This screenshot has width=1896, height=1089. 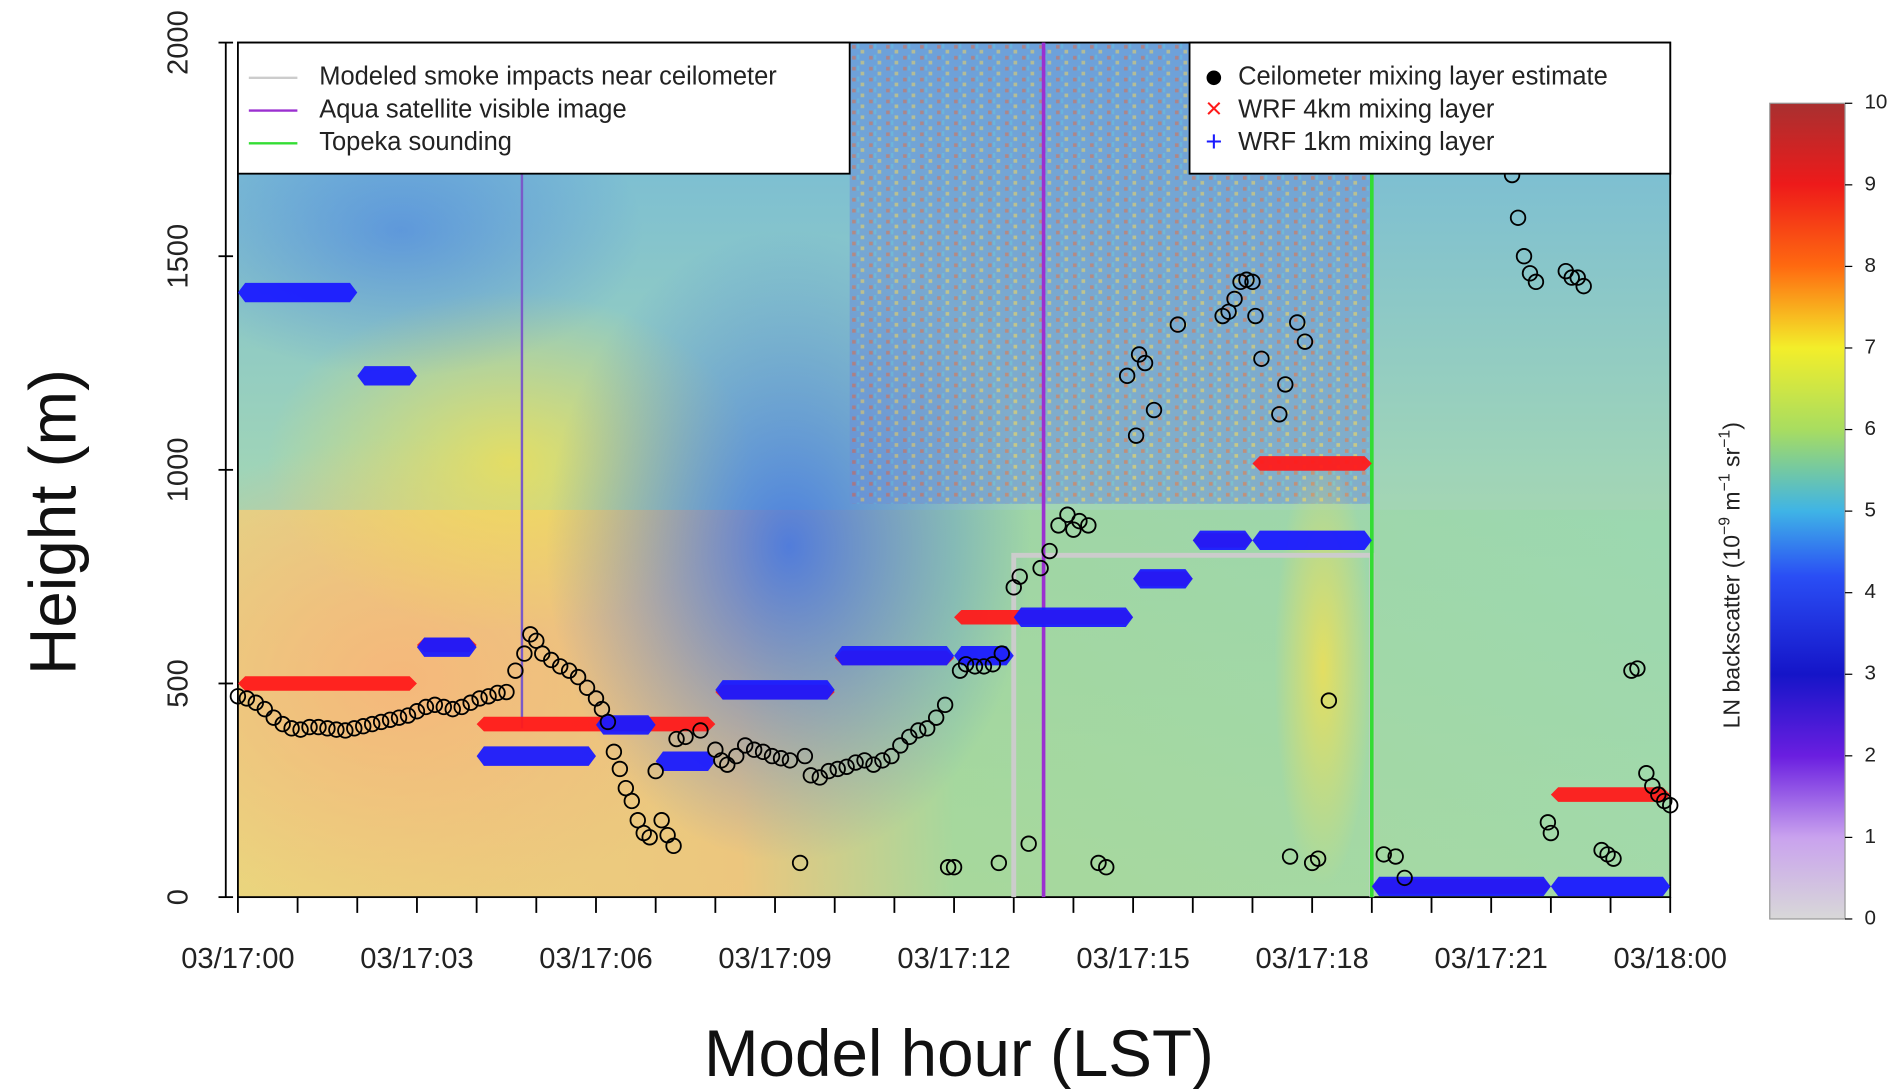 What do you see at coordinates (1423, 77) in the screenshot?
I see `legend-label: Ceilometer mixing layer estimate` at bounding box center [1423, 77].